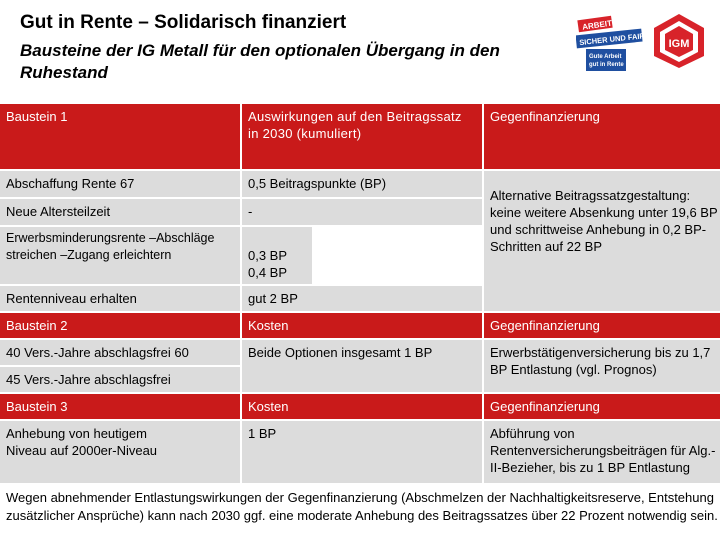 Image resolution: width=720 pixels, height=540 pixels. What do you see at coordinates (120, 325) in the screenshot?
I see `baustein2-header: Baustein 2` at bounding box center [120, 325].